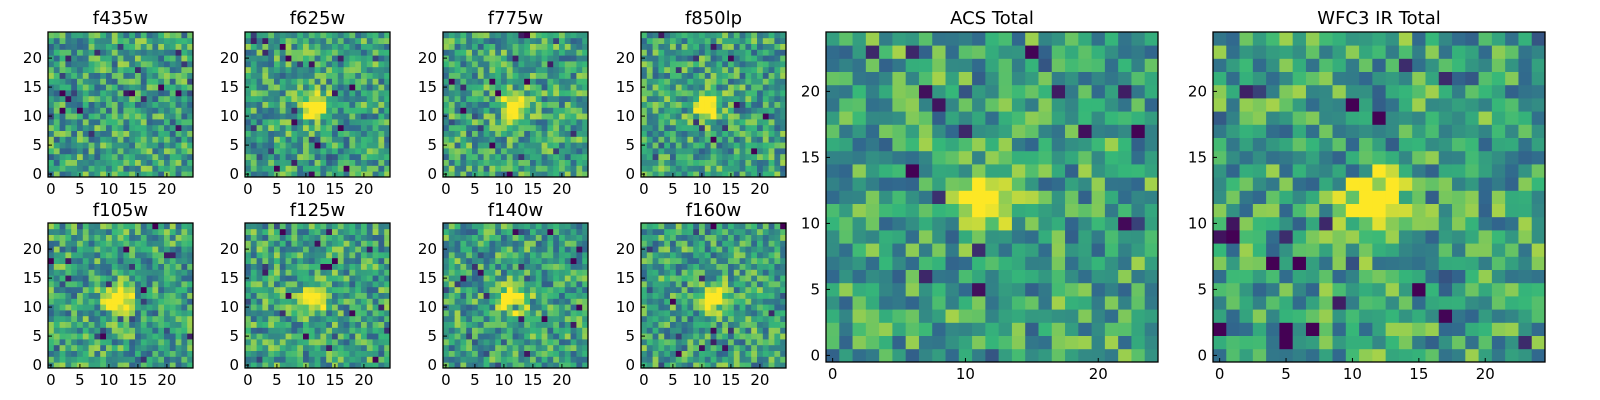 This screenshot has width=1600, height=400. Describe the element at coordinates (305, 380) in the screenshot. I see `x-tick-label: 10` at that location.